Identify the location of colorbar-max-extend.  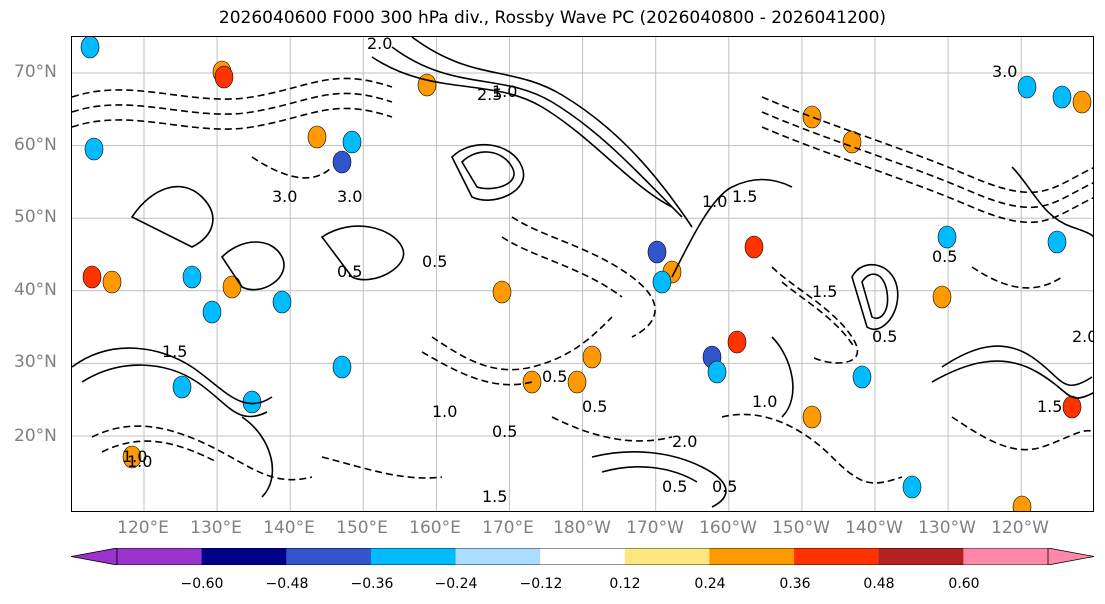
(1070, 556).